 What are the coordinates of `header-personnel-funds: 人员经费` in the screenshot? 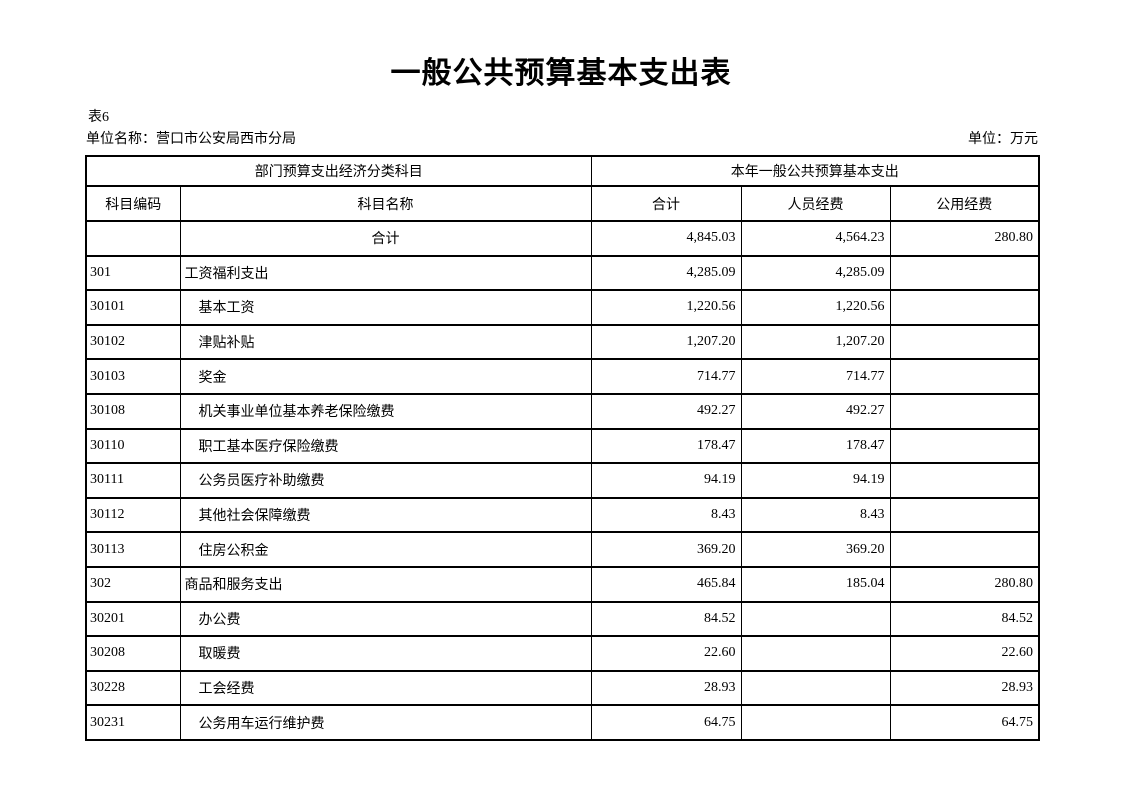 It's located at (815, 203).